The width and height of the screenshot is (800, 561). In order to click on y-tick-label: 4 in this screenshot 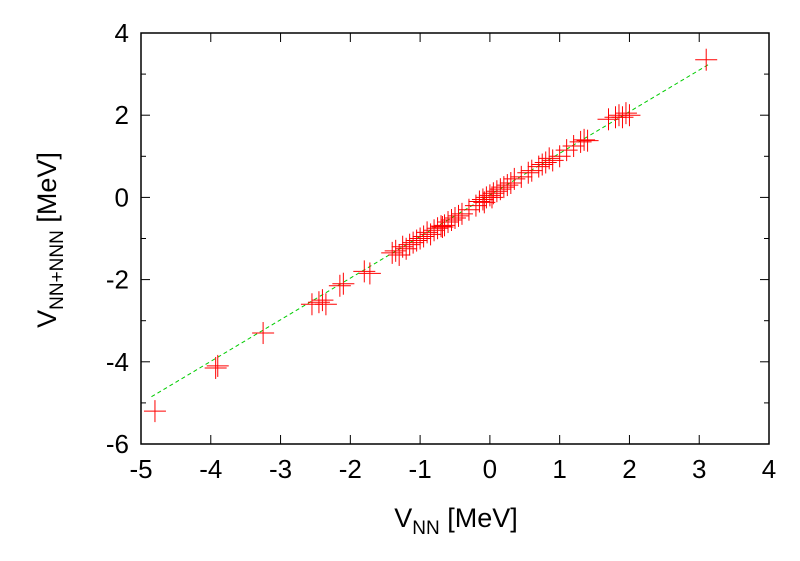, I will do `click(122, 33)`.